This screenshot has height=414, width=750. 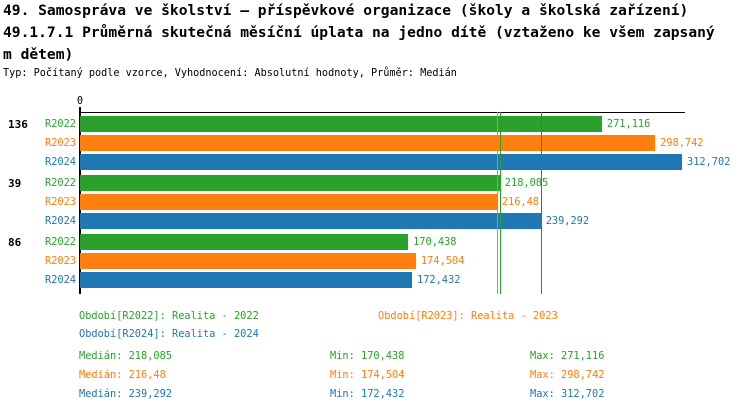 I want to click on value-label-136-R2022: 271,116, so click(x=628, y=124).